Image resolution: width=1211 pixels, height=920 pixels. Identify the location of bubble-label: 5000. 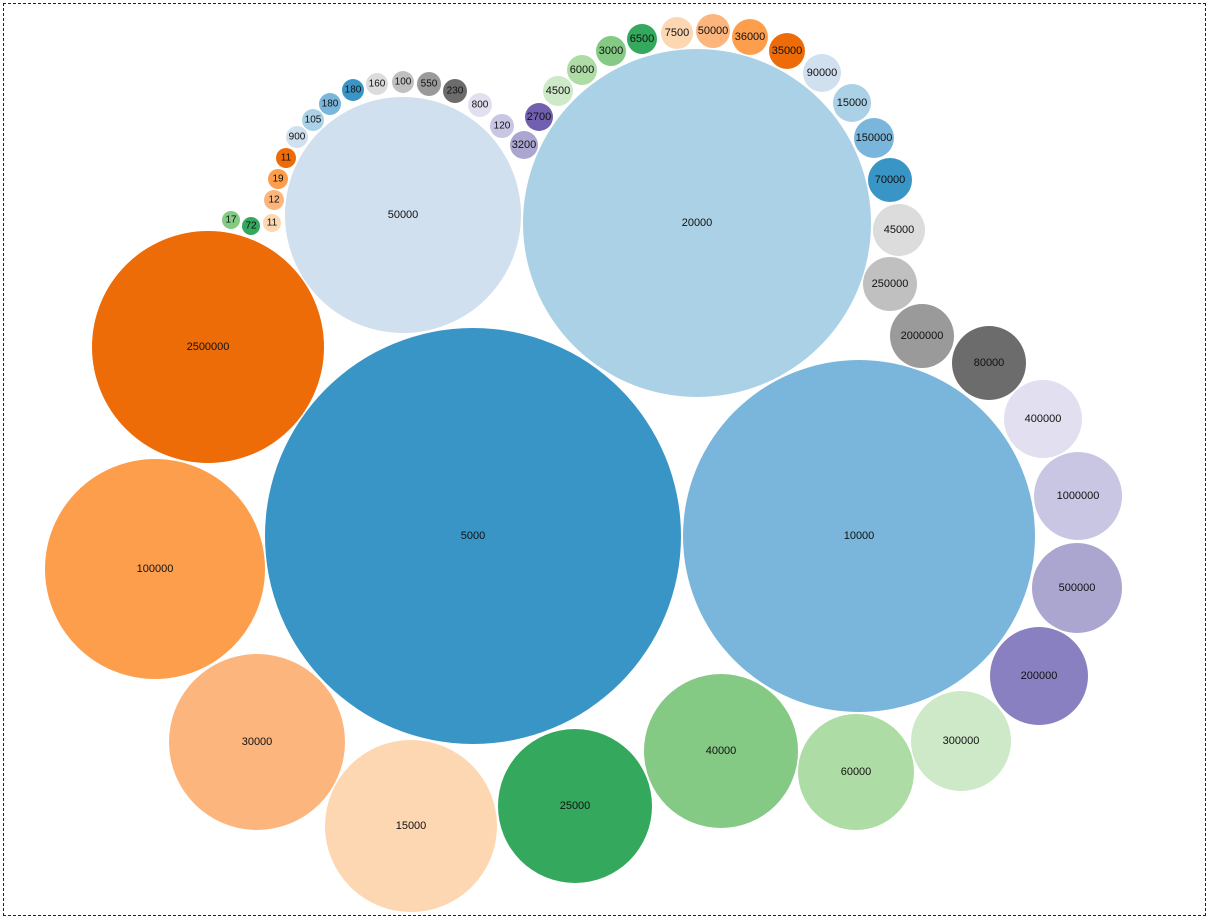
(473, 536).